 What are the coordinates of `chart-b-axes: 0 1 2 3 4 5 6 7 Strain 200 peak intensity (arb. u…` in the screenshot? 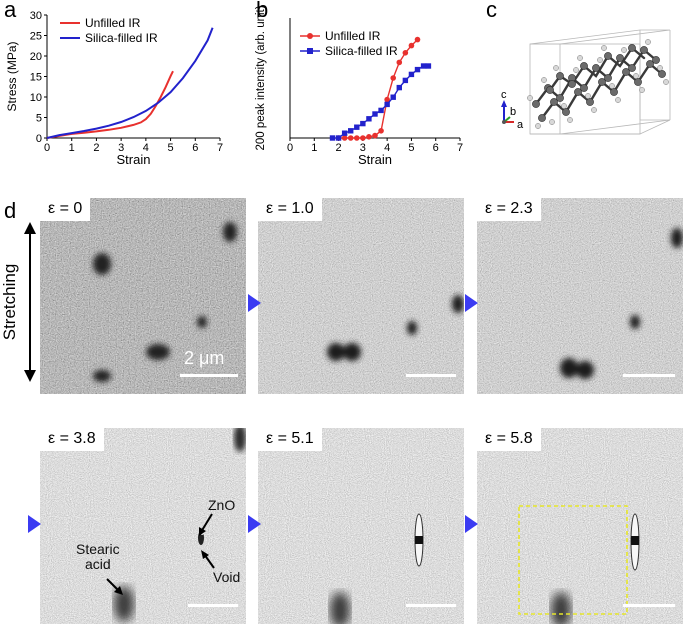 It's located at (359, 86).